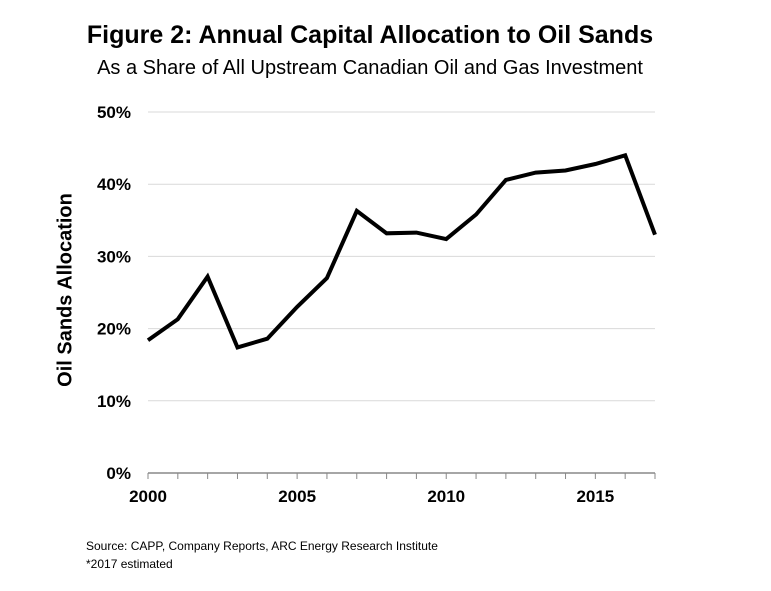 The height and width of the screenshot is (591, 771). What do you see at coordinates (118, 473) in the screenshot?
I see `y-tick-label: 0%` at bounding box center [118, 473].